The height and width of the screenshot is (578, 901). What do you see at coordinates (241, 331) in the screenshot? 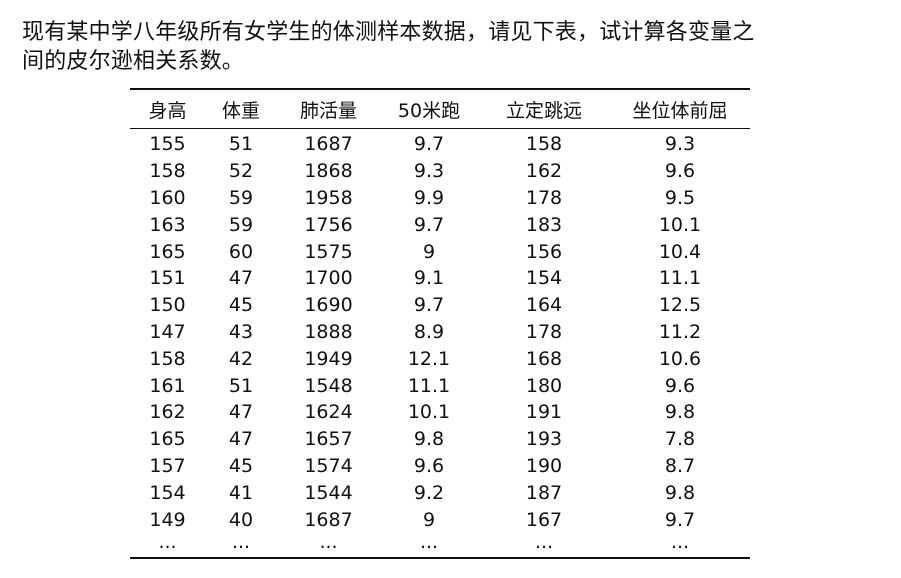
I see `cell-weight: 43` at bounding box center [241, 331].